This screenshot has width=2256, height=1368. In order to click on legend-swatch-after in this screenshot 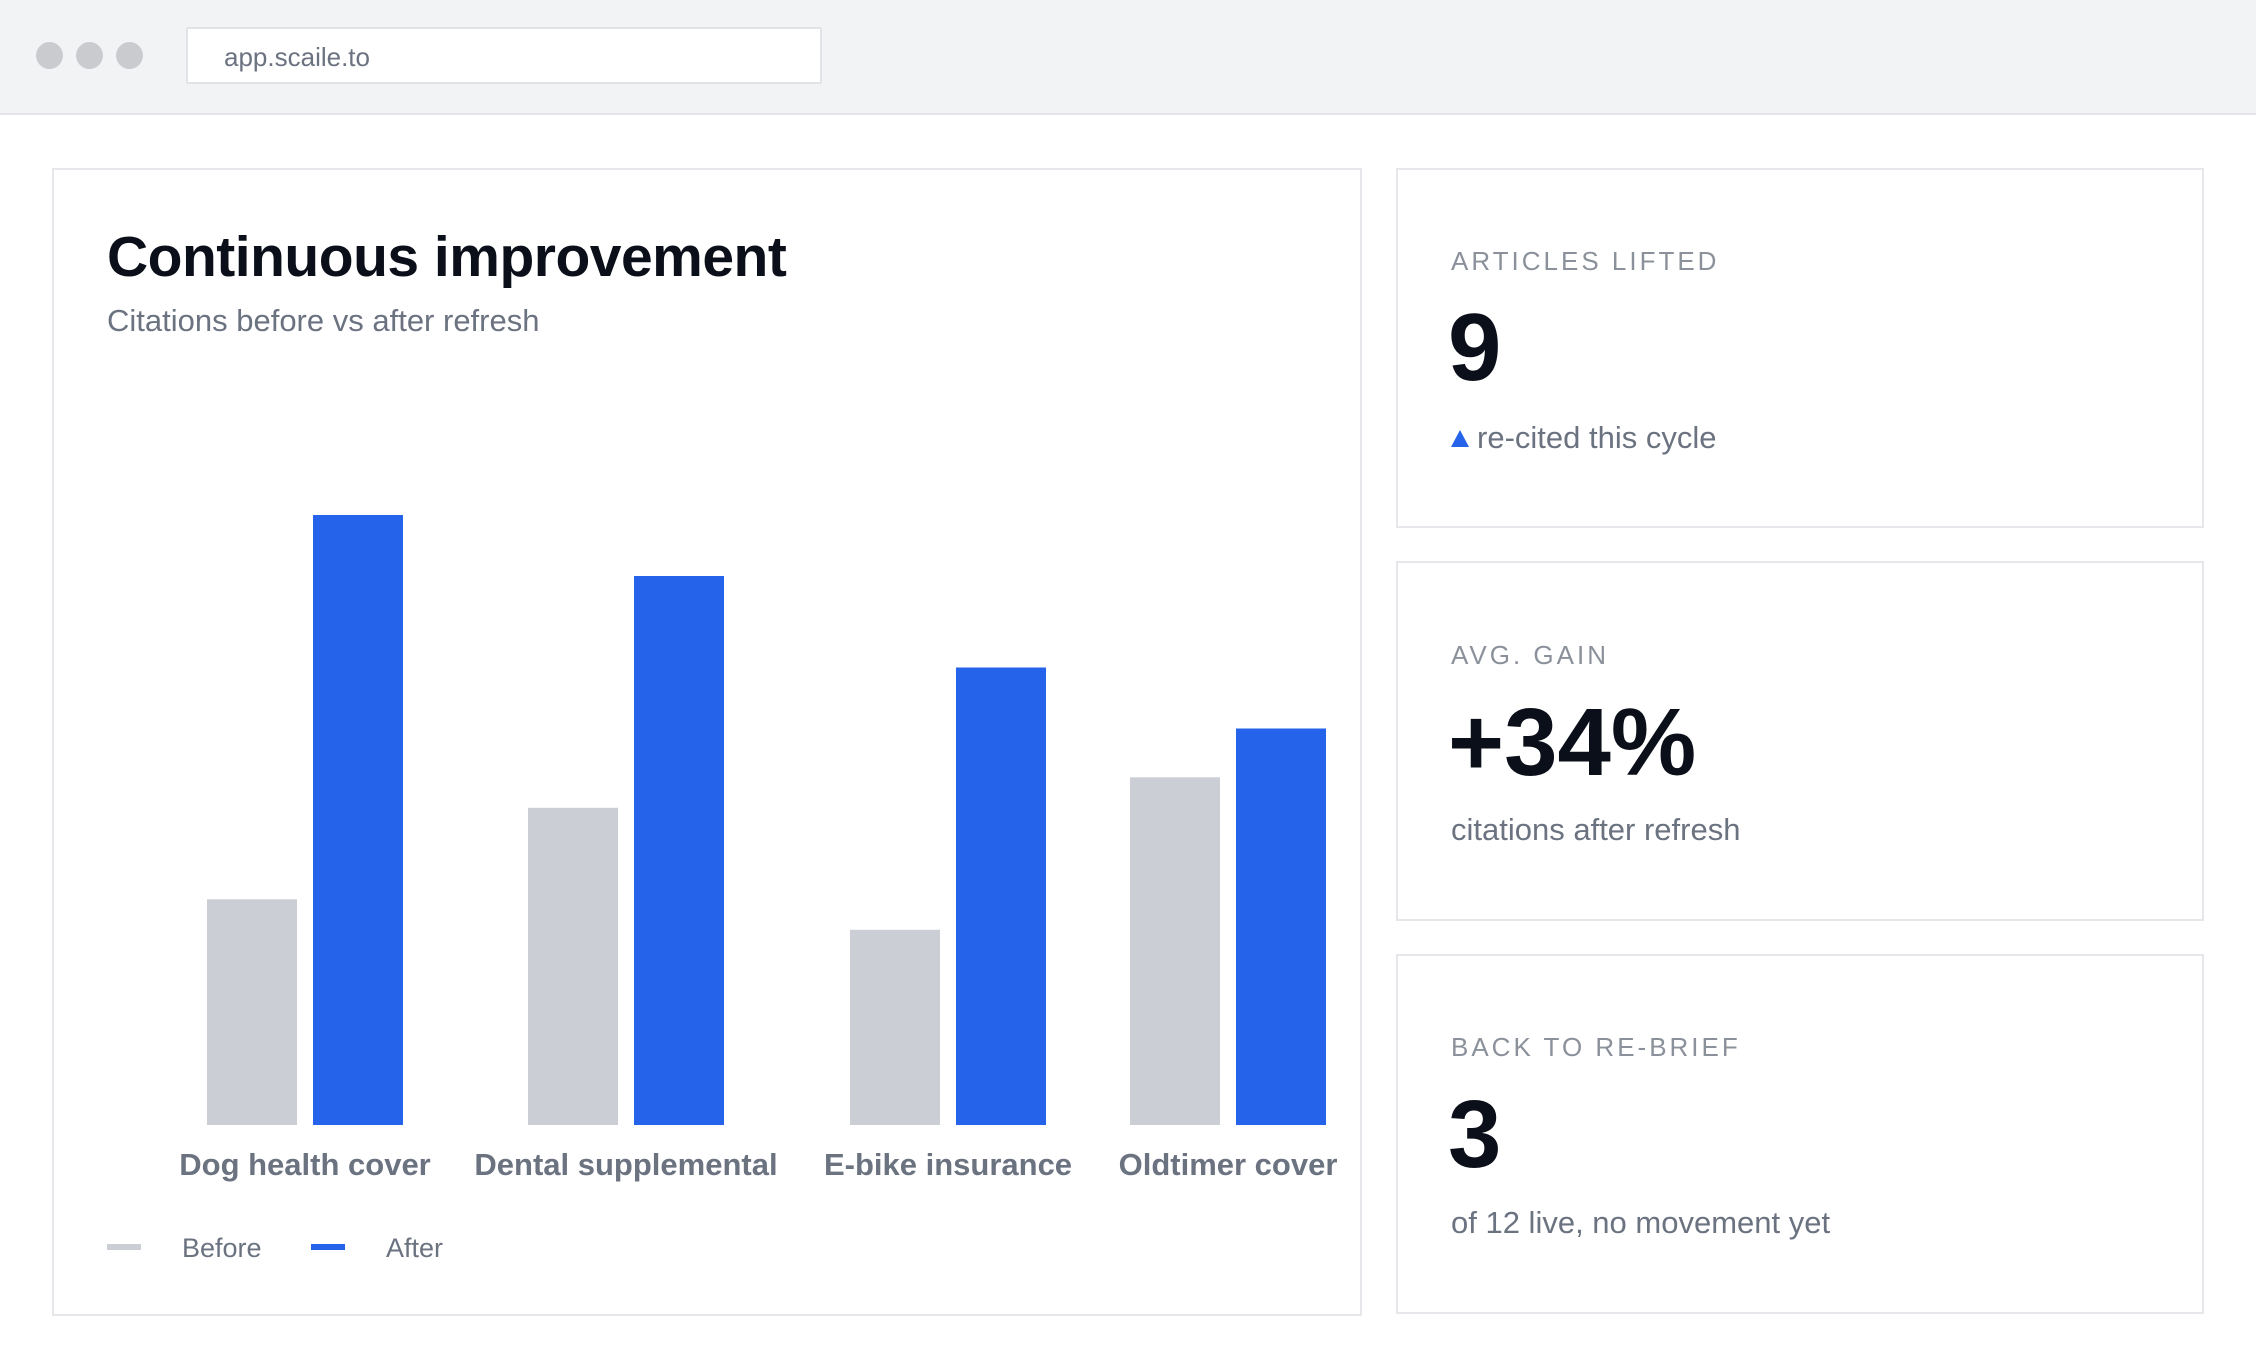, I will do `click(328, 1247)`.